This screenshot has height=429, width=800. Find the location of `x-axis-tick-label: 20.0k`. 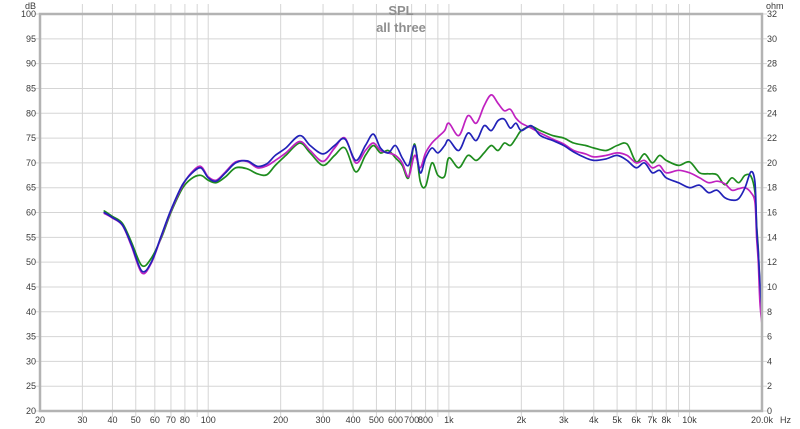

x-axis-tick-label: 20.0k is located at coordinates (762, 420).